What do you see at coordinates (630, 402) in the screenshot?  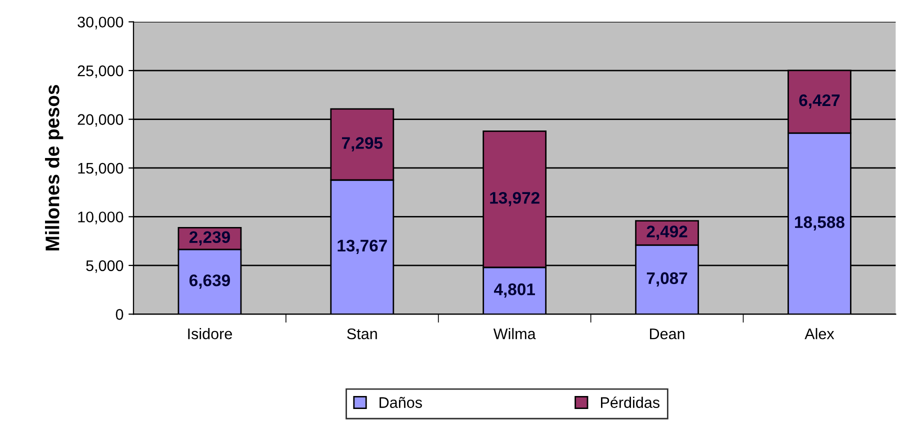 I see `legend-label: Pérdidas` at bounding box center [630, 402].